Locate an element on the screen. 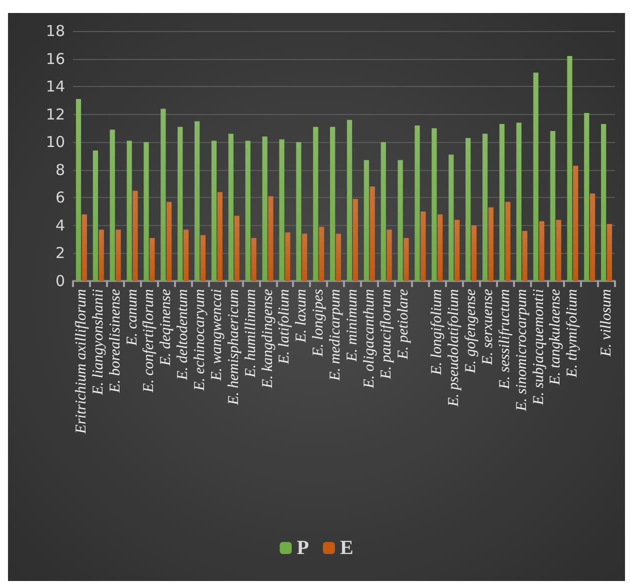 The image size is (630, 584). legend-label: P is located at coordinates (302, 548).